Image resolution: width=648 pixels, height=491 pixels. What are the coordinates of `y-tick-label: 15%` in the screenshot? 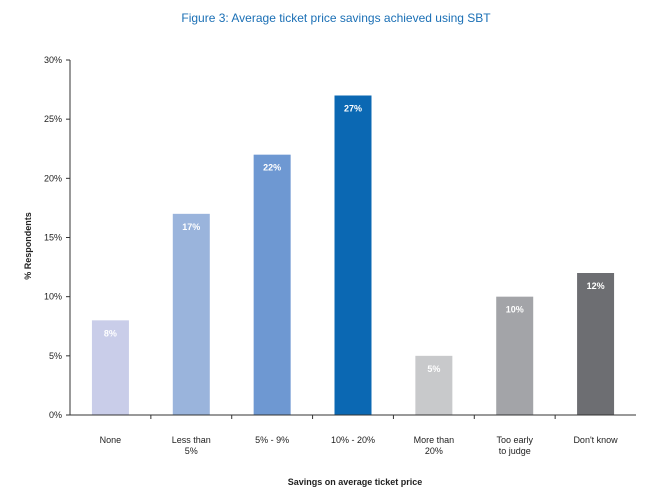 It's located at (53, 238).